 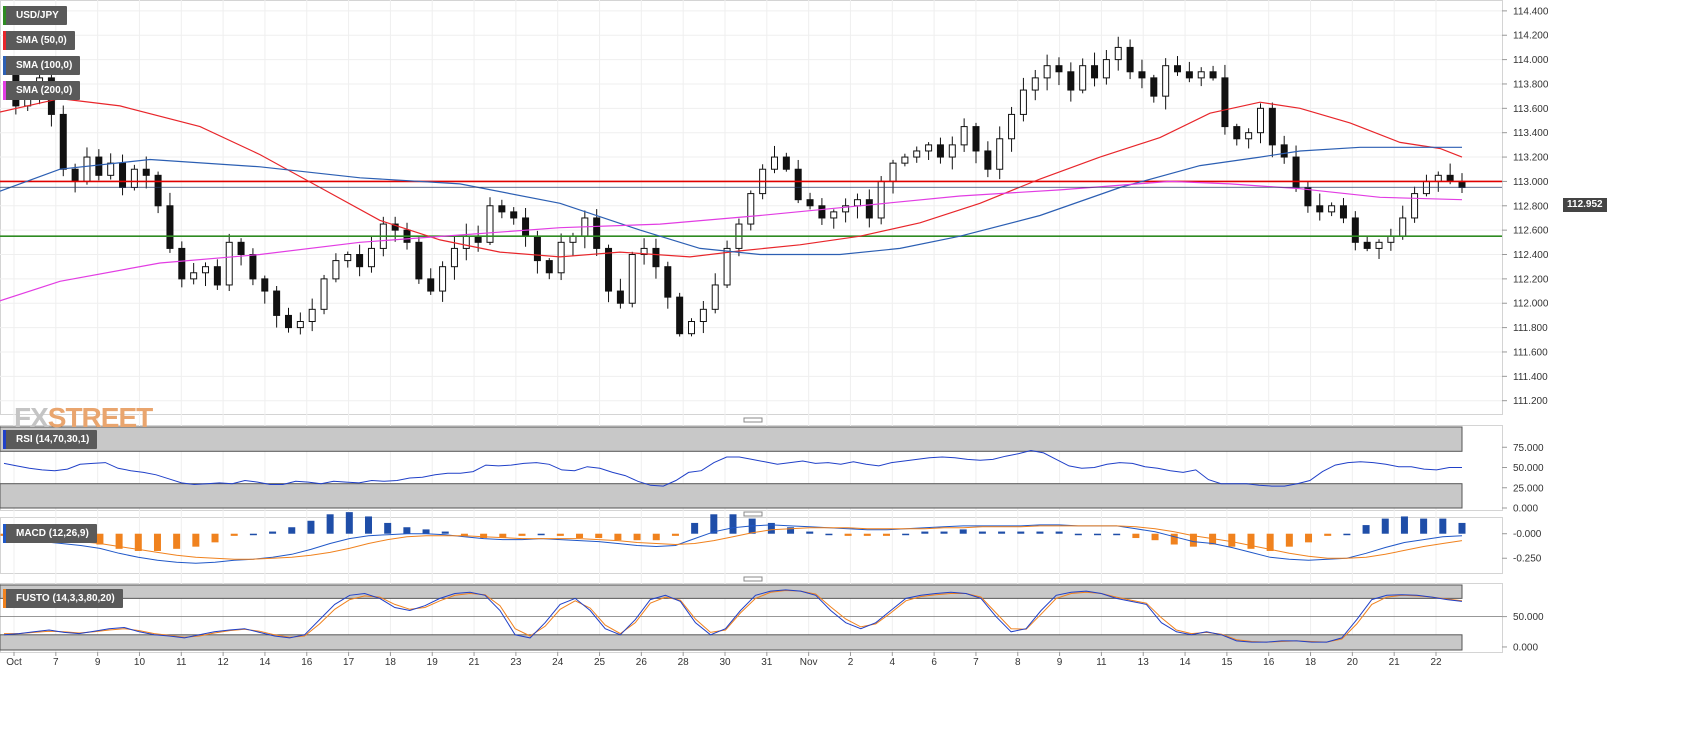 I want to click on x-tick-label: 24, so click(x=558, y=662).